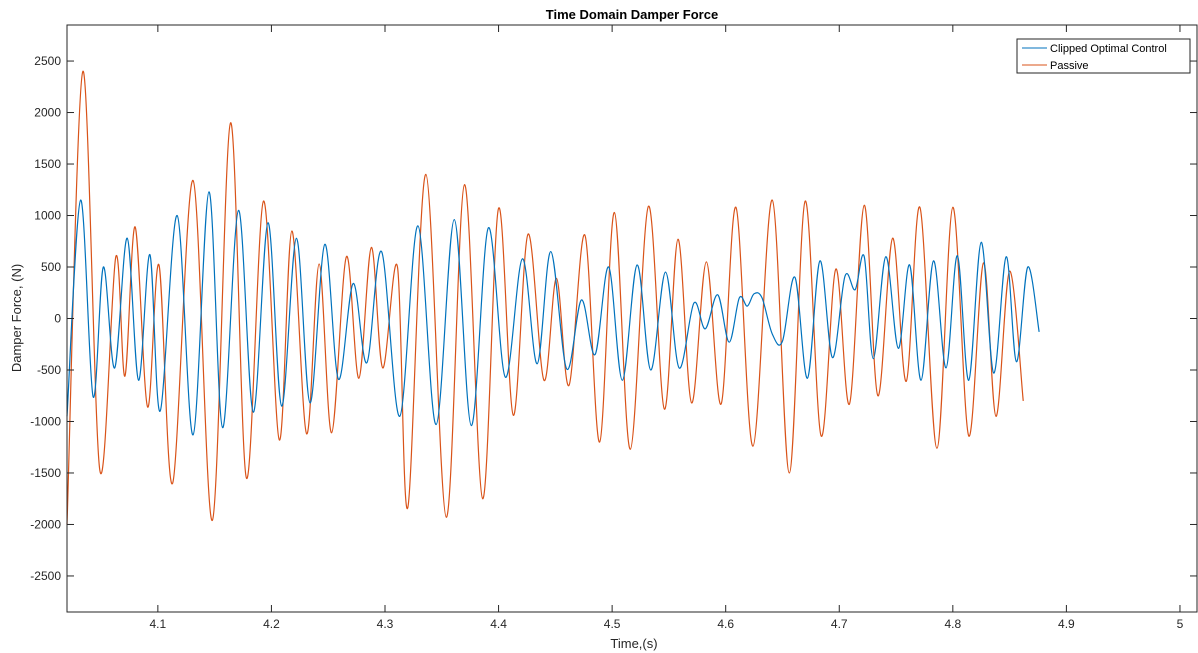 The width and height of the screenshot is (1198, 653). What do you see at coordinates (1069, 66) in the screenshot?
I see `legend-label-passive: Passive` at bounding box center [1069, 66].